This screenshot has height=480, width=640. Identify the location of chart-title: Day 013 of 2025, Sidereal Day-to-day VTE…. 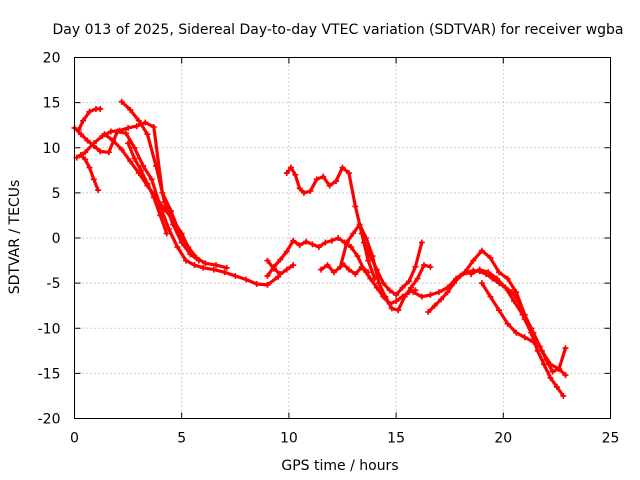
(337, 30).